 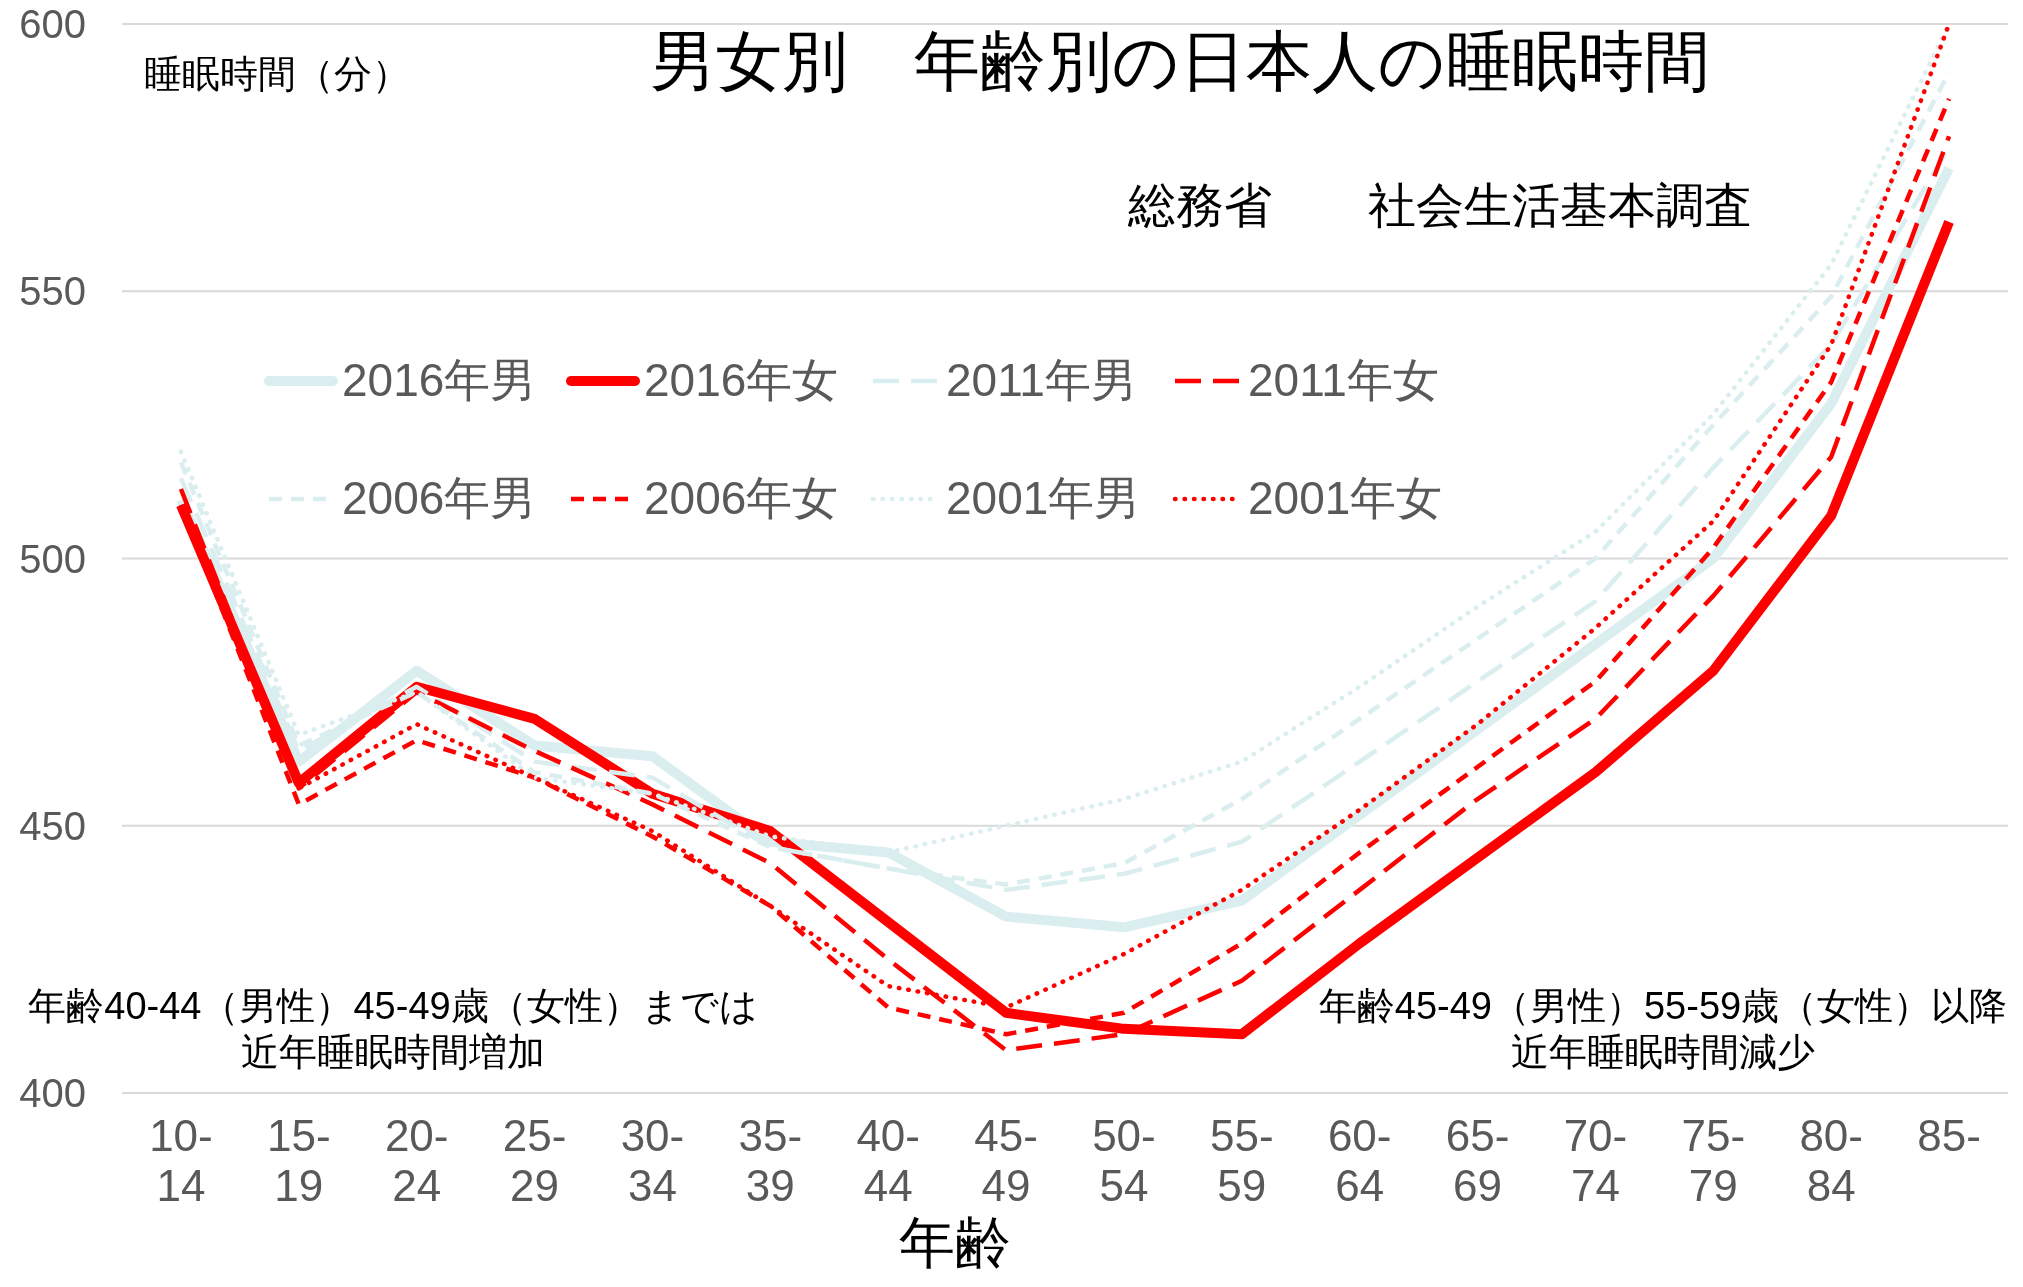 I want to click on legend-label: 2006年男, so click(x=439, y=498).